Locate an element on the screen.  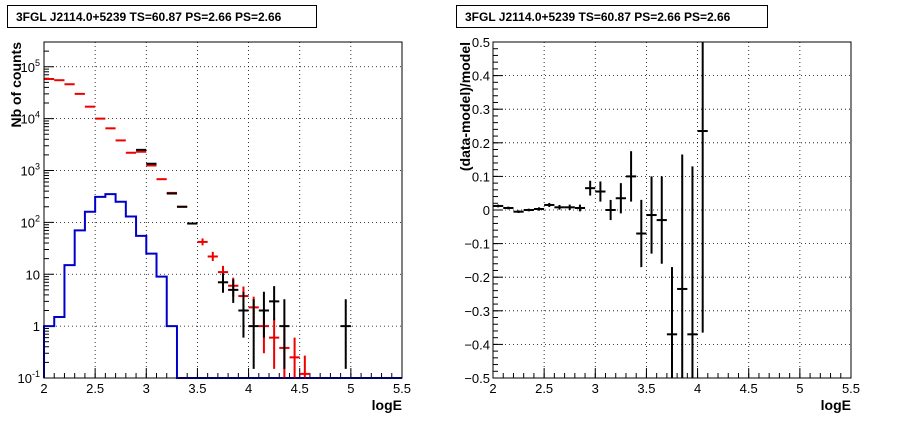
left-x-tick-label: 4.5 is located at coordinates (300, 388).